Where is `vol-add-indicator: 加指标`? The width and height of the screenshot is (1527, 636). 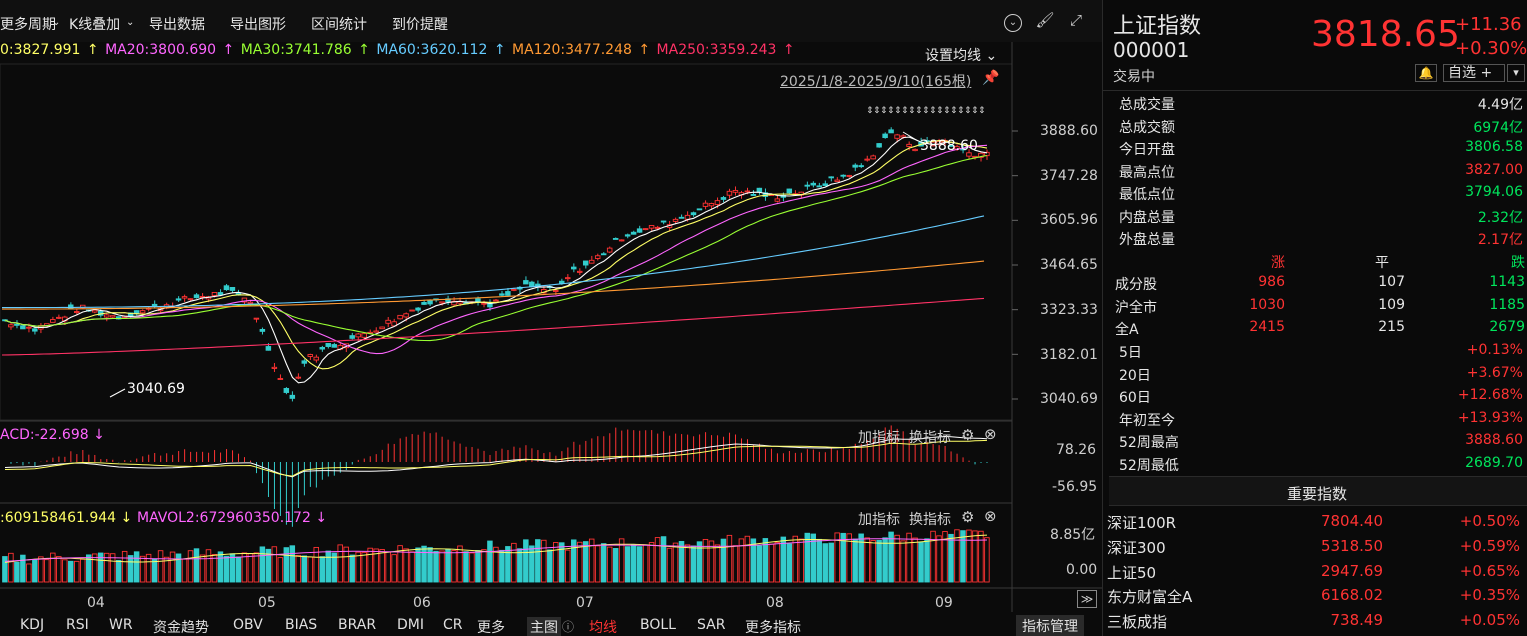
vol-add-indicator: 加指标 is located at coordinates (879, 520).